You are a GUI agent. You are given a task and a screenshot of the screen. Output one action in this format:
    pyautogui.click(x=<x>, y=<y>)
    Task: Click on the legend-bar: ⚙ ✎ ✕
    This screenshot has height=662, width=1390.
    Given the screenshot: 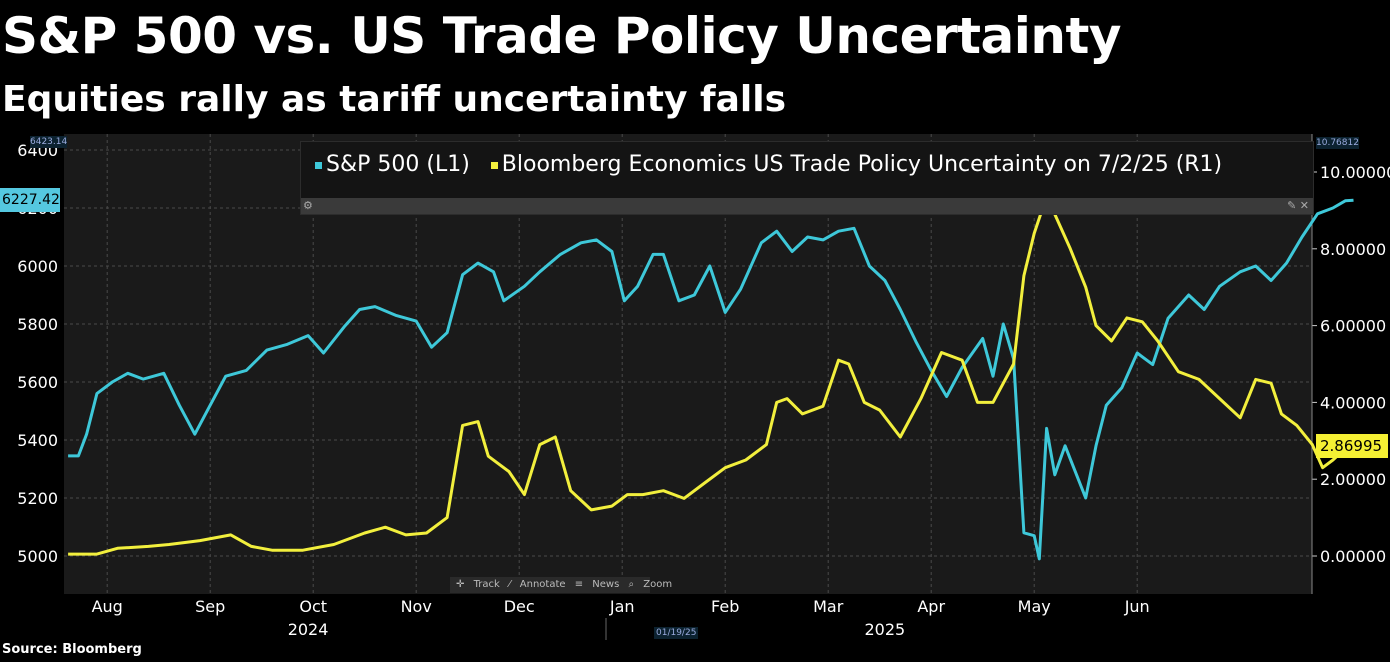 What is the action you would take?
    pyautogui.click(x=807, y=206)
    